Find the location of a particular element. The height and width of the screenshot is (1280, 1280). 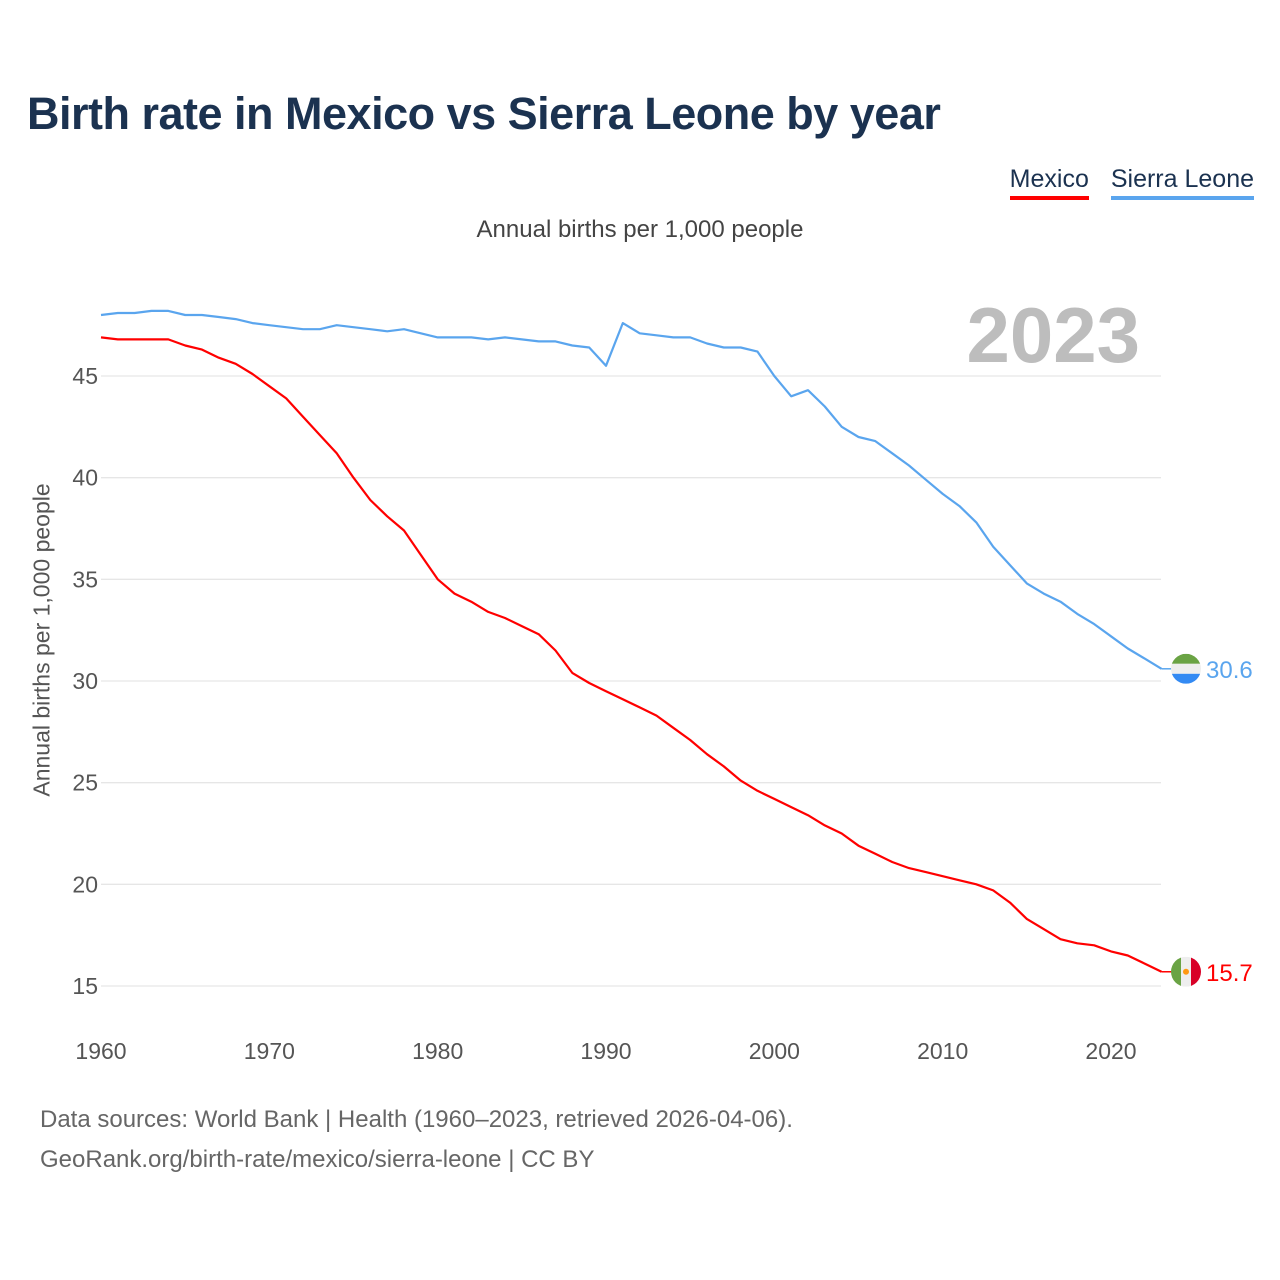

y-tick-label: 15 is located at coordinates (85, 986).